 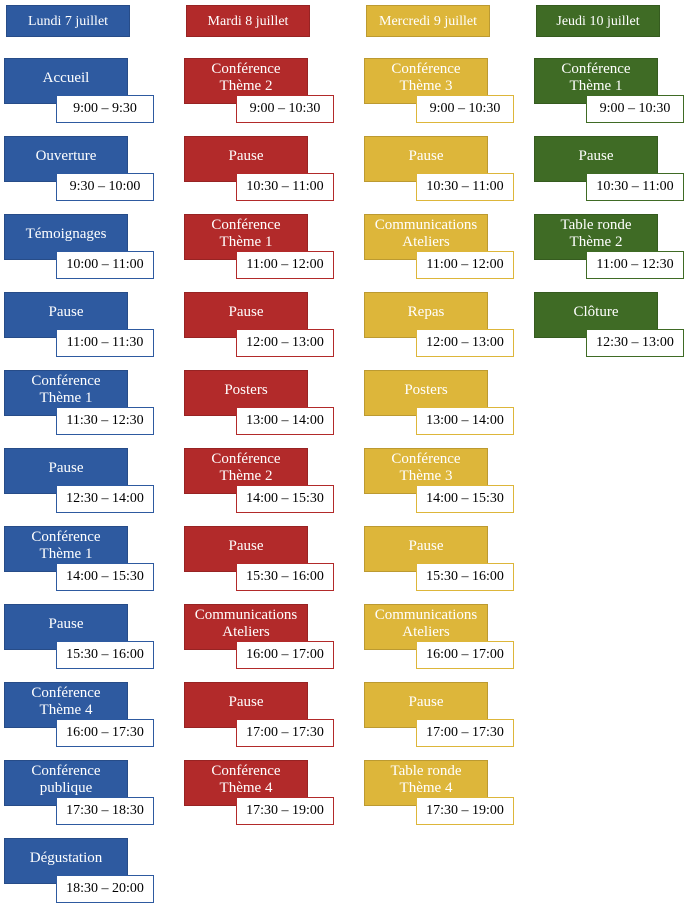 I want to click on day-header: Lundi 7 juillet, so click(x=68, y=21).